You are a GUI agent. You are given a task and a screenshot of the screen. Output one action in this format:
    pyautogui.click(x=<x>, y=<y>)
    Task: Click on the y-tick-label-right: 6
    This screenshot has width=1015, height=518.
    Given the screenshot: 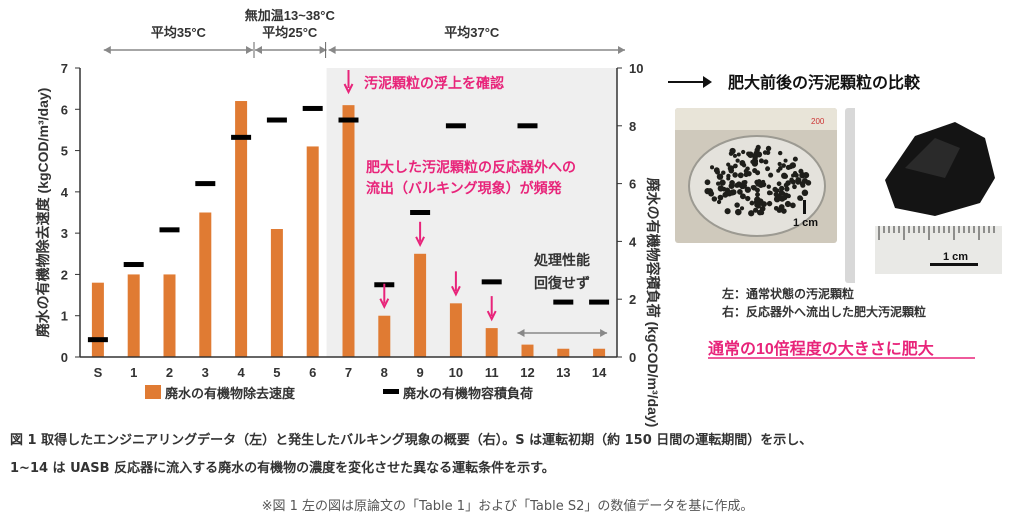 What is the action you would take?
    pyautogui.click(x=632, y=184)
    